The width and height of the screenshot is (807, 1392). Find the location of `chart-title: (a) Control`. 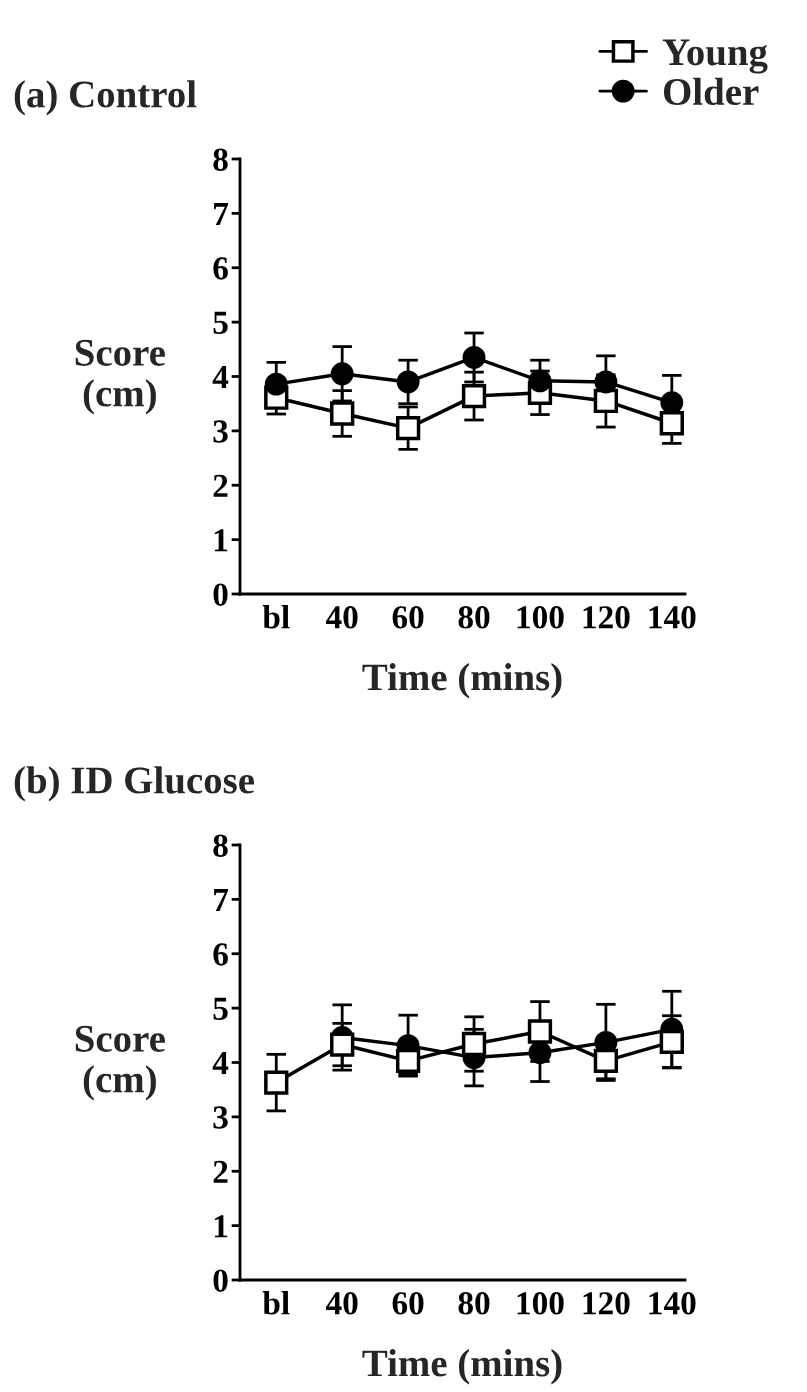

chart-title: (a) Control is located at coordinates (105, 98).